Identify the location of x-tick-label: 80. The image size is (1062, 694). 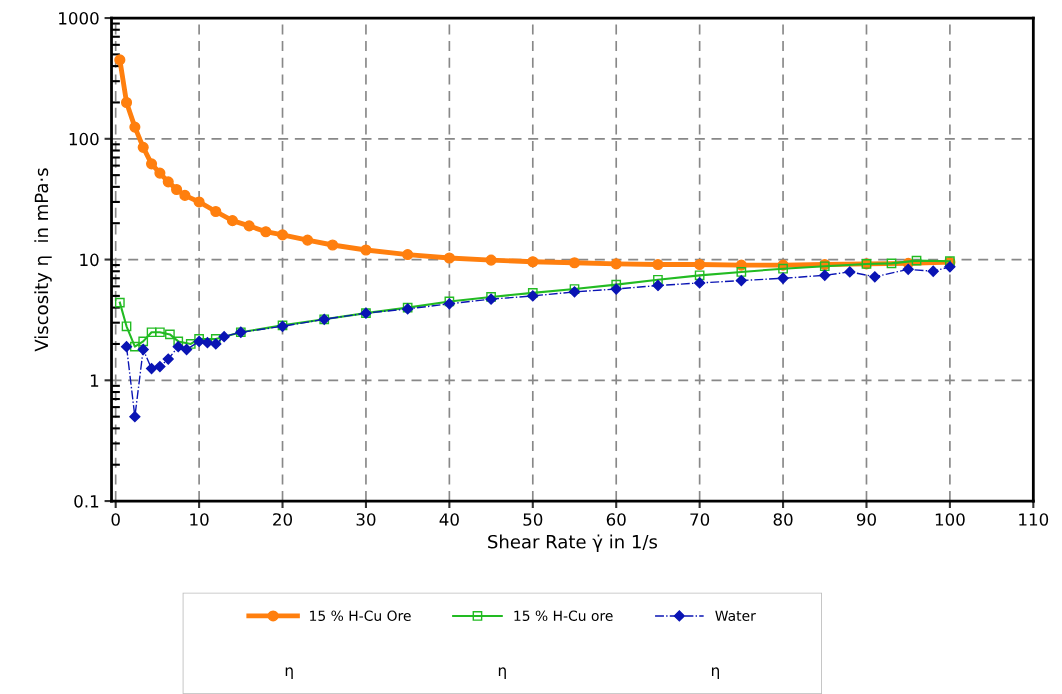
(783, 519).